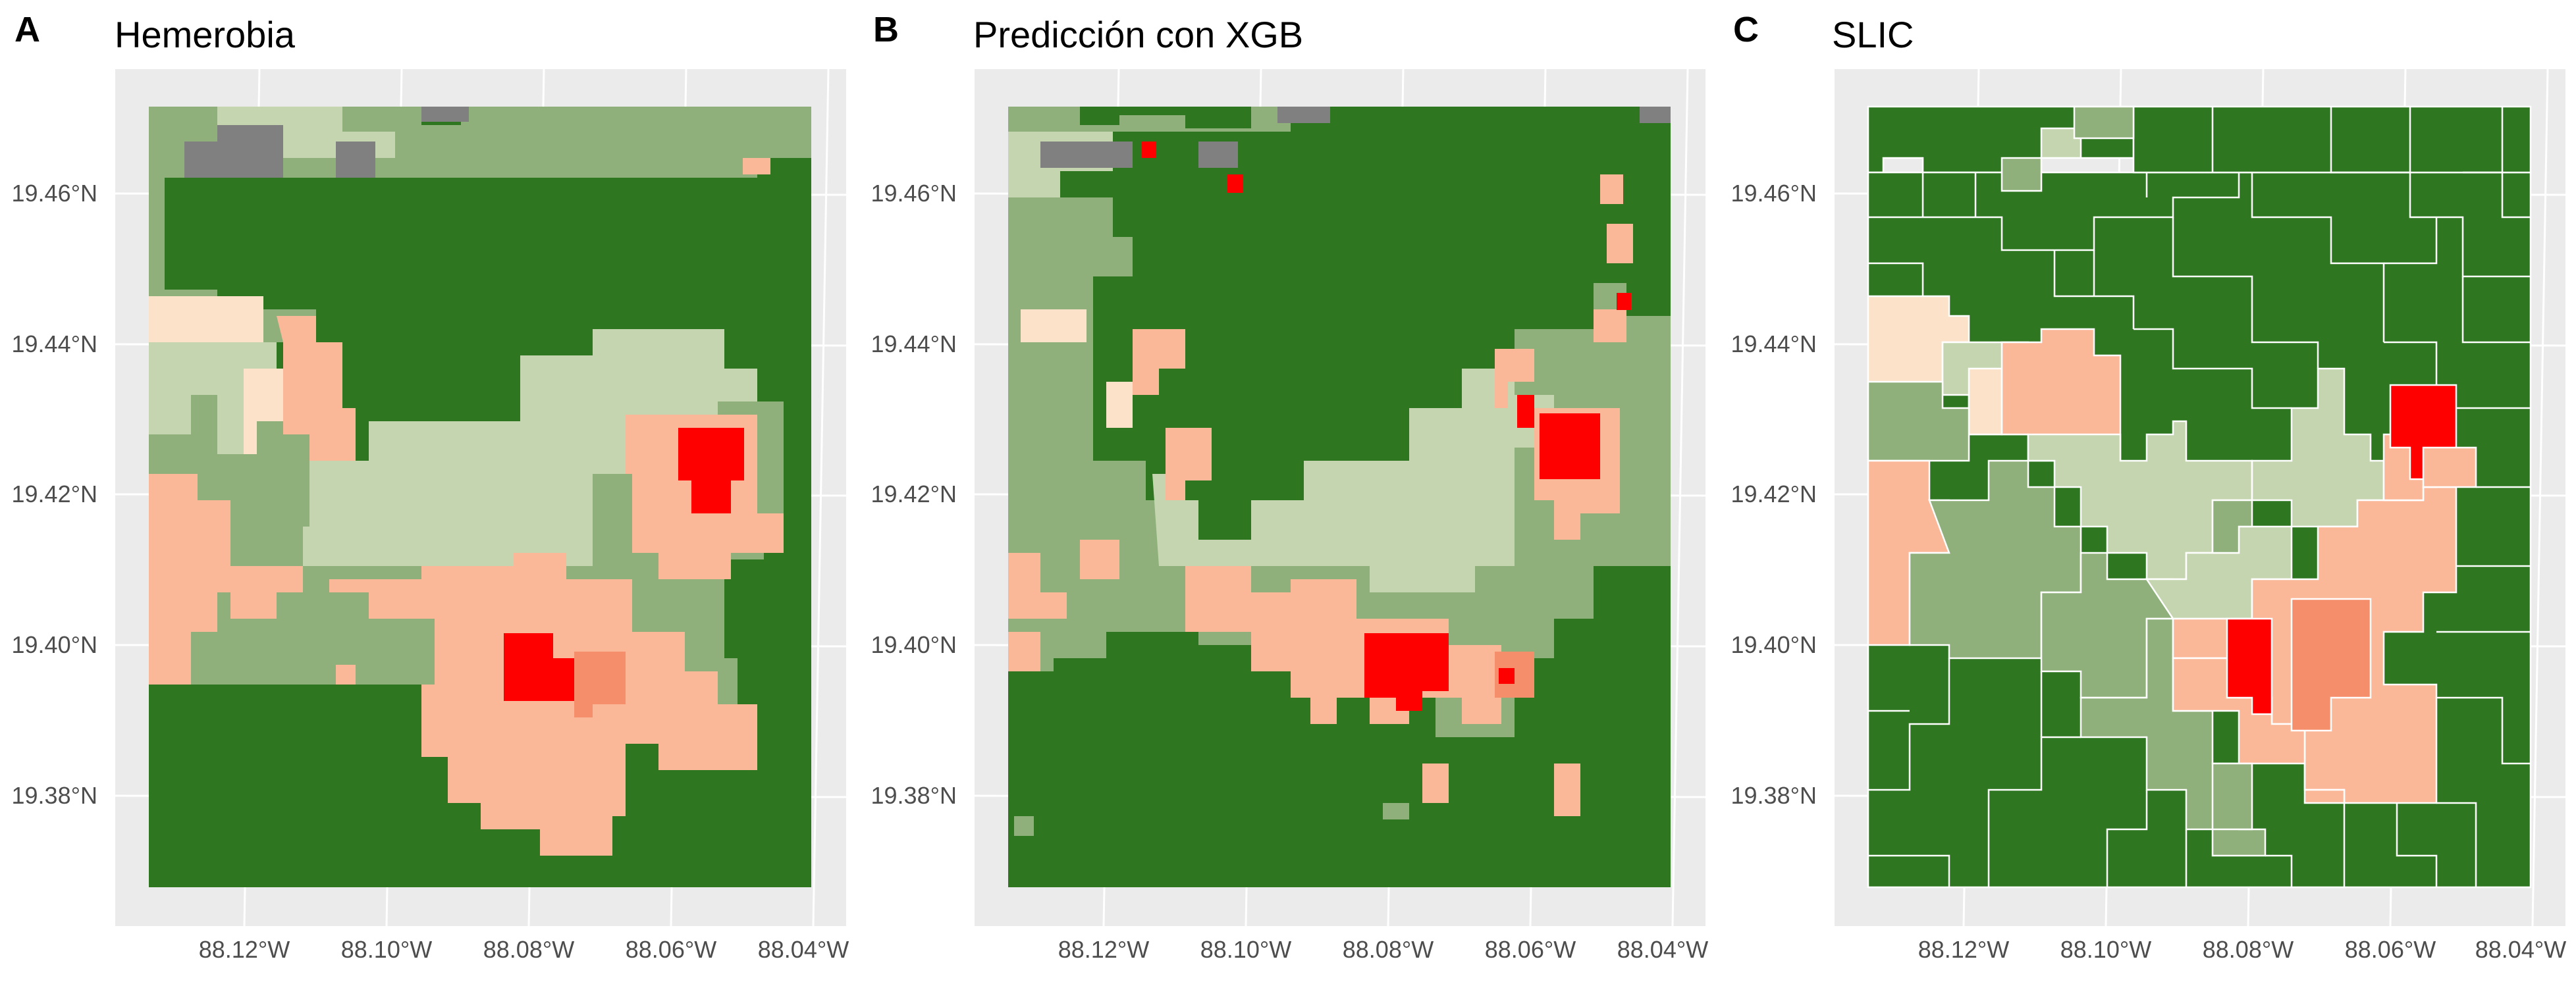  What do you see at coordinates (54, 193) in the screenshot?
I see `panel-a-ytick-1: 19.46°N` at bounding box center [54, 193].